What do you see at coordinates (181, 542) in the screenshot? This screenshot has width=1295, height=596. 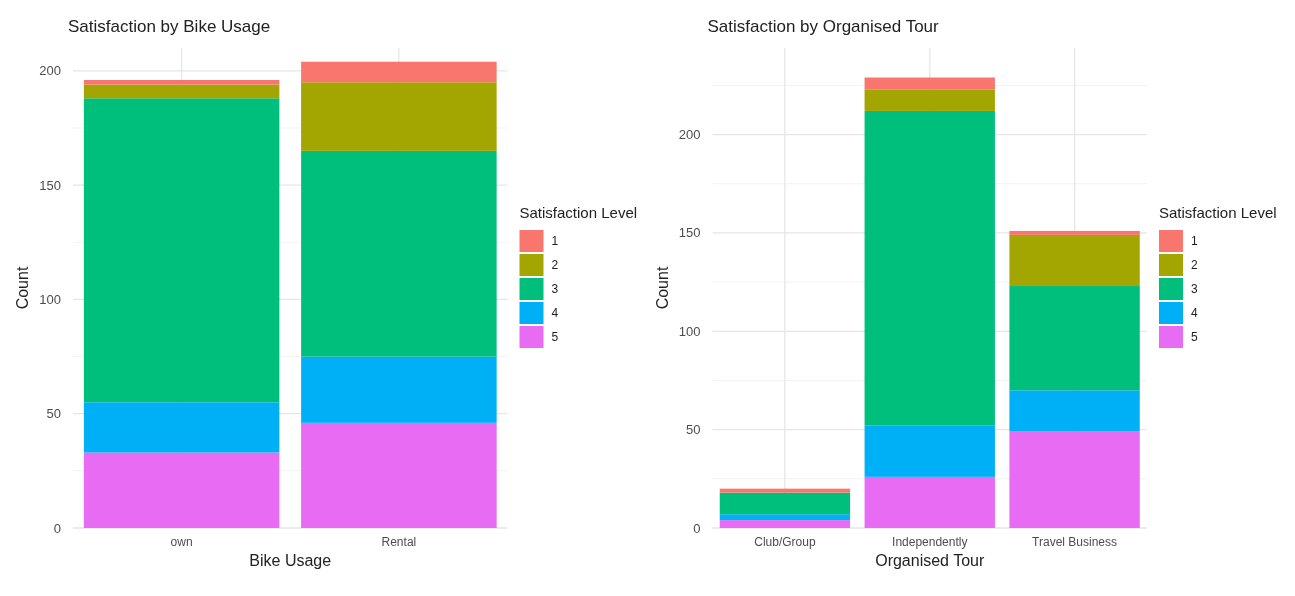 I see `x-tick-label: own` at bounding box center [181, 542].